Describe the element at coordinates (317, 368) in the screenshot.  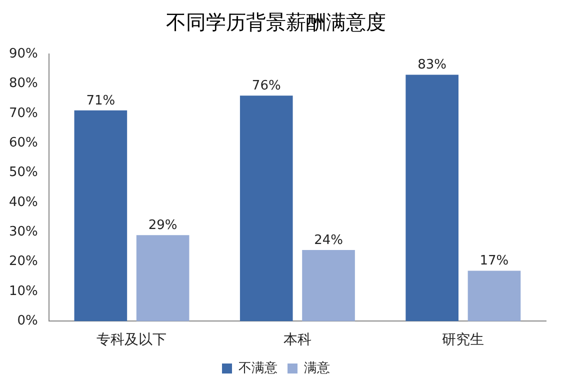
I see `legend-label: 满意` at that location.